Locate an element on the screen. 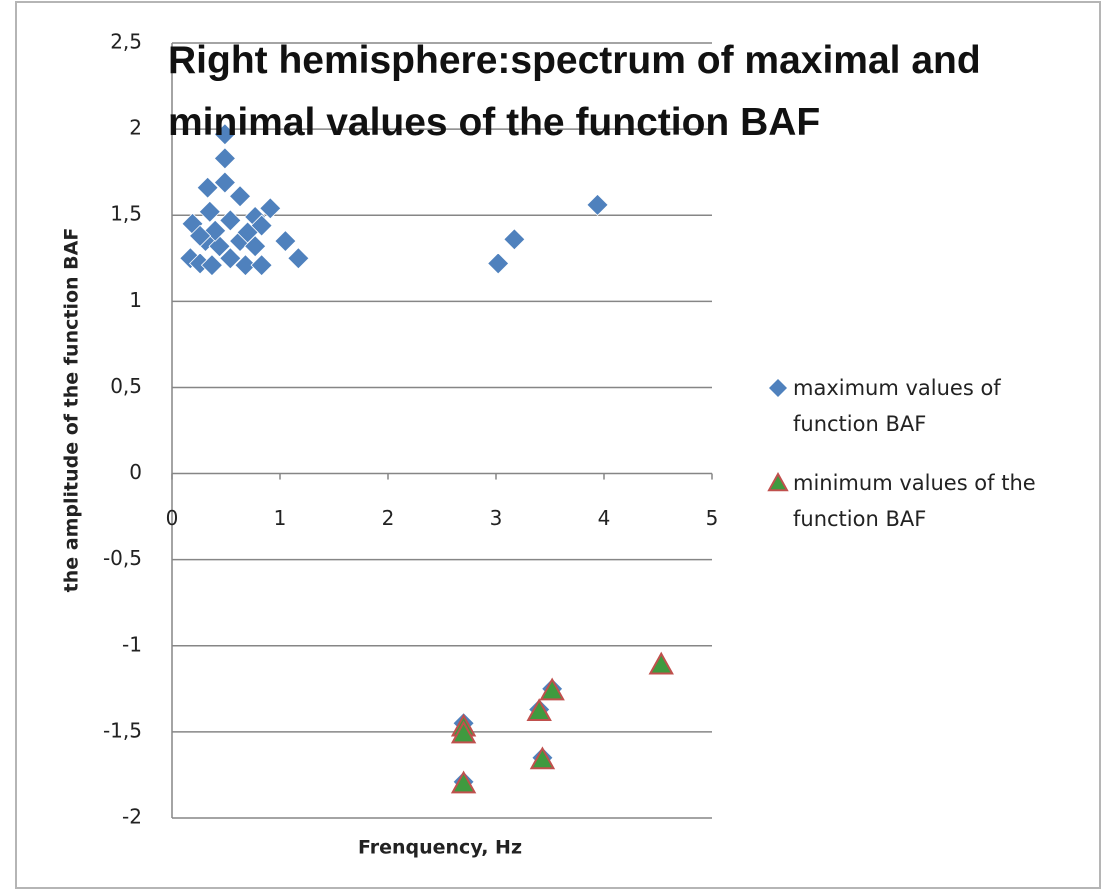 The width and height of the screenshot is (1114, 892). y-tick-label: -1,5 is located at coordinates (122, 730).